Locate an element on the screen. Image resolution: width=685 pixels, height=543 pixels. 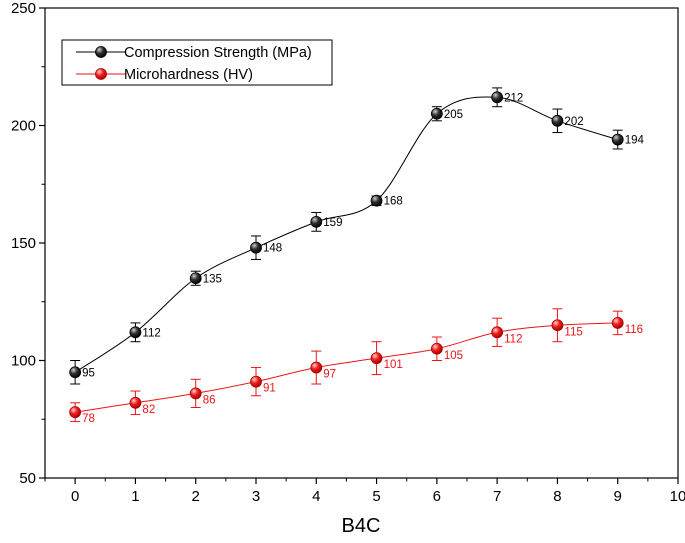
legend-marker-microhardness is located at coordinates (101, 74).